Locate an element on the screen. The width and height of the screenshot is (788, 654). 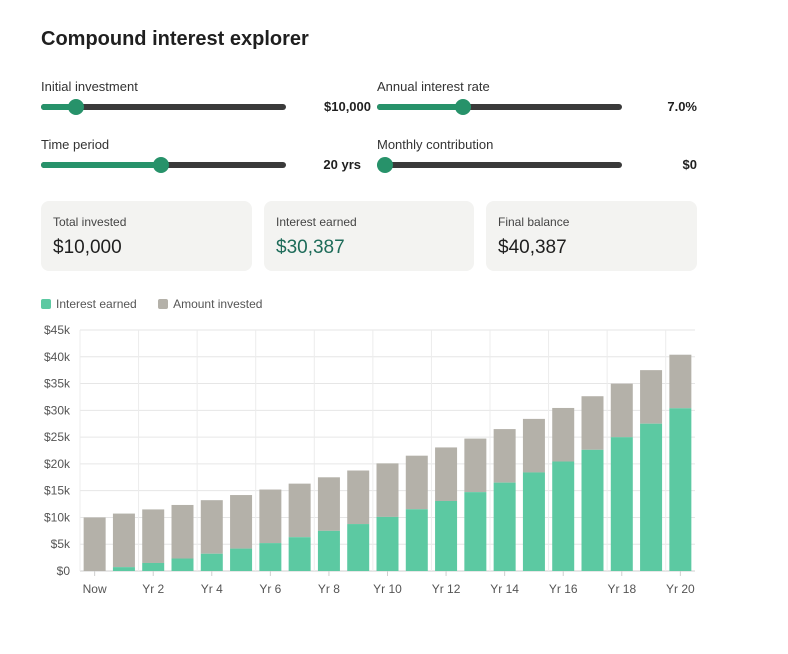
chart-legend: Interest earned Amount invested is located at coordinates (160, 304).